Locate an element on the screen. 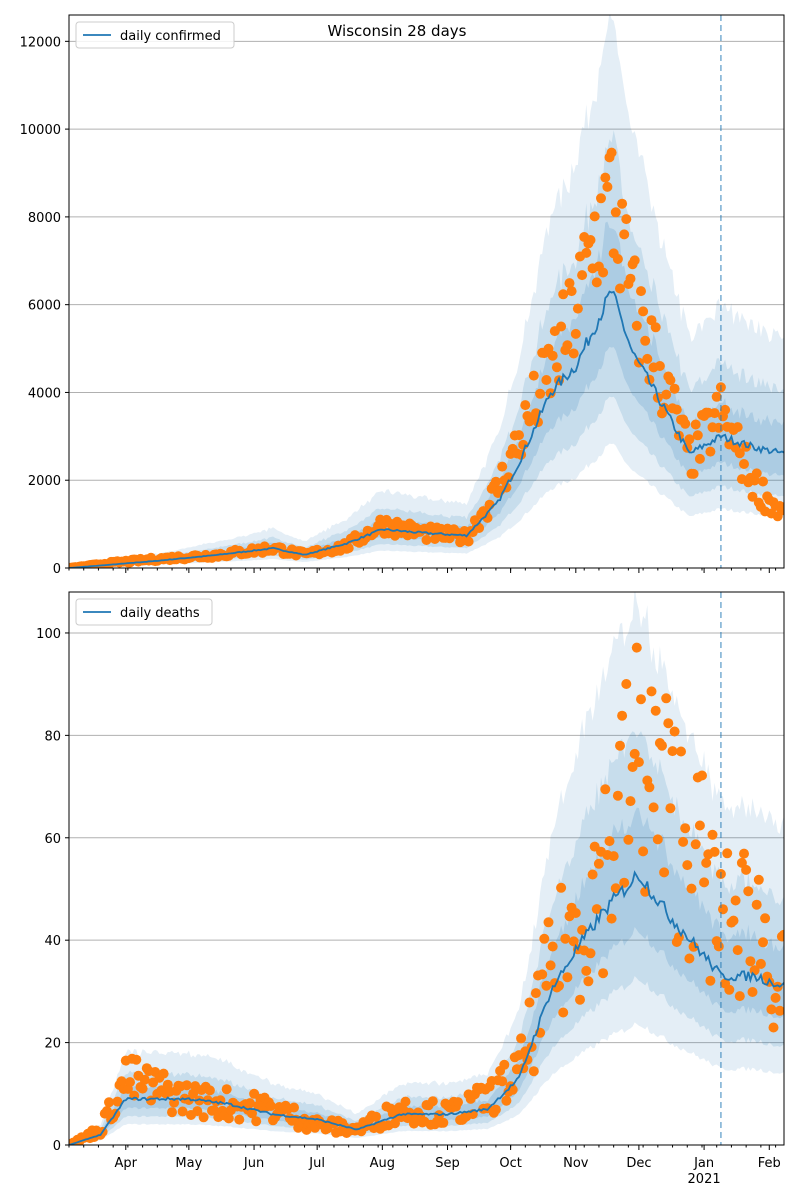 The image size is (800, 1200). y-tick-label: 6000 is located at coordinates (44, 306).